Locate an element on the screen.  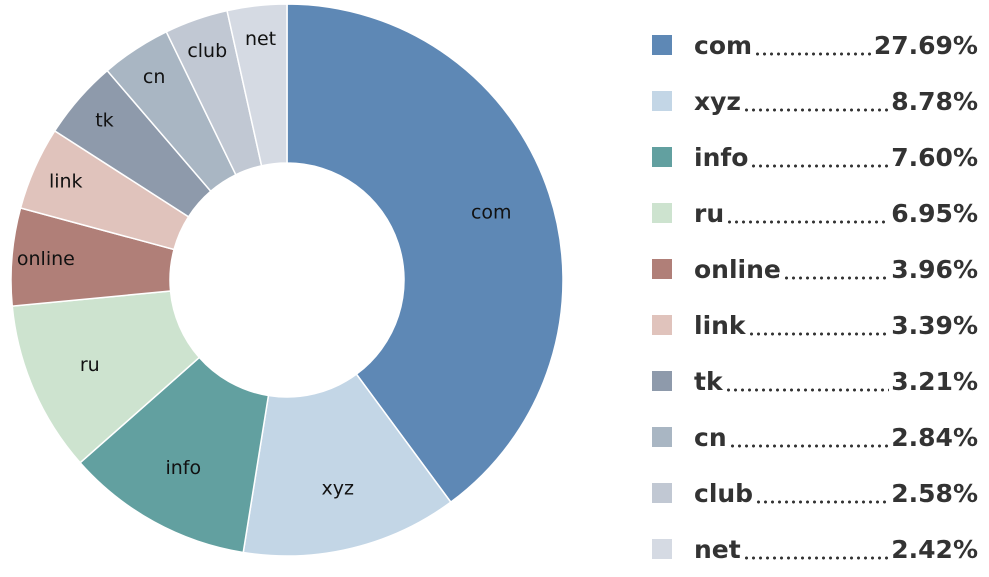
legend-value: 6.95% is located at coordinates (934, 213).